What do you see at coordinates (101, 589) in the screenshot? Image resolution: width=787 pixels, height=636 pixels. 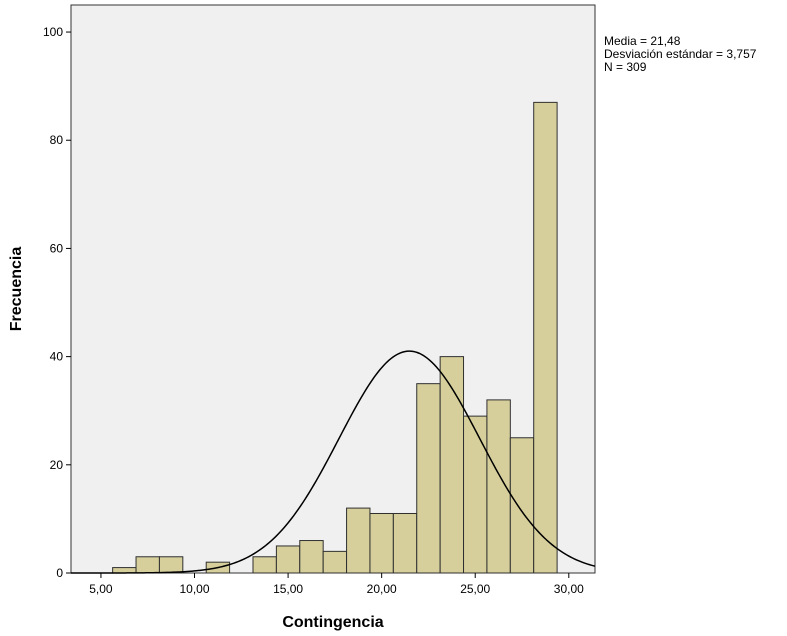 I see `x-tick-label: 5,00` at bounding box center [101, 589].